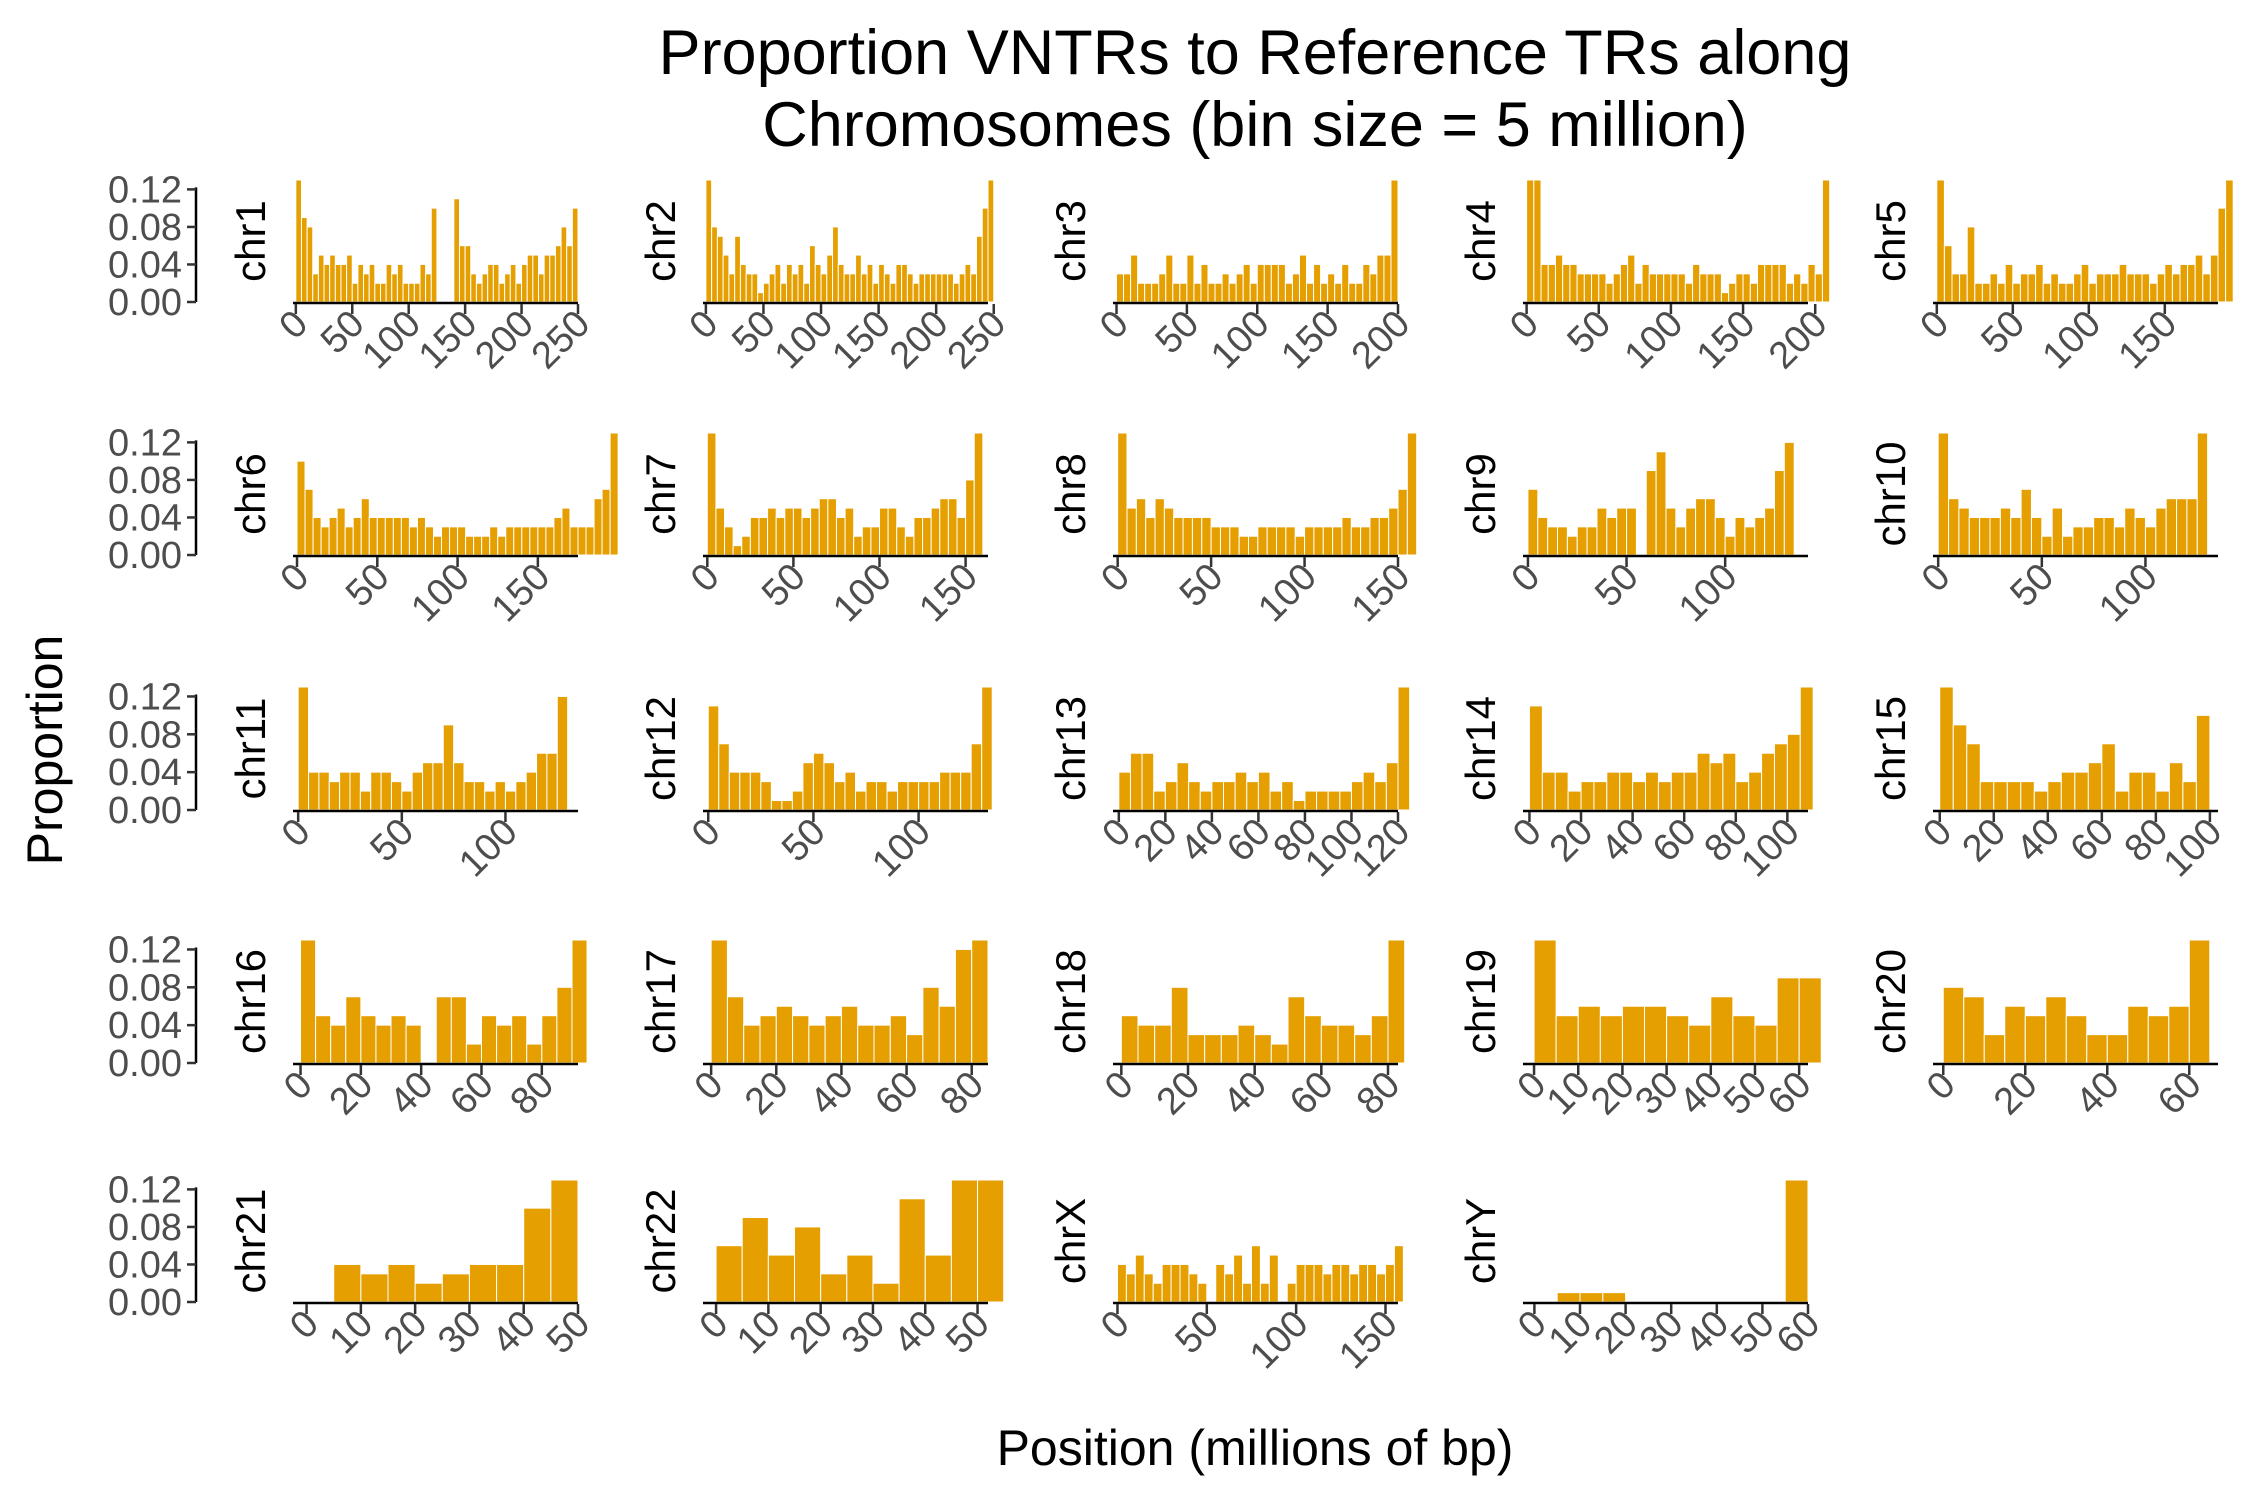 This screenshot has height=1500, width=2250. Describe the element at coordinates (864, 1333) in the screenshot. I see `x-tick-label-chr22-3: 30` at that location.